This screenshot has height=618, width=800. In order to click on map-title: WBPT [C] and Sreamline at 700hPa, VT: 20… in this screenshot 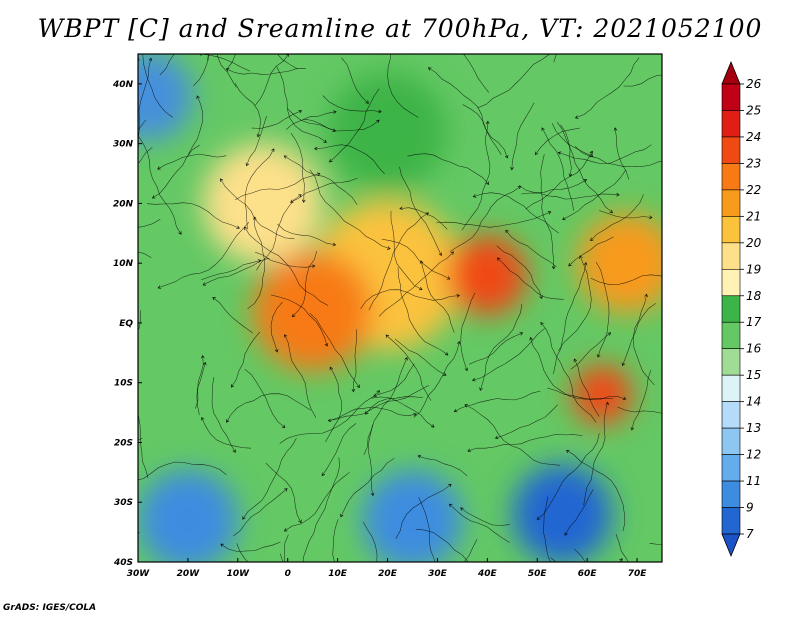, I will do `click(400, 28)`.